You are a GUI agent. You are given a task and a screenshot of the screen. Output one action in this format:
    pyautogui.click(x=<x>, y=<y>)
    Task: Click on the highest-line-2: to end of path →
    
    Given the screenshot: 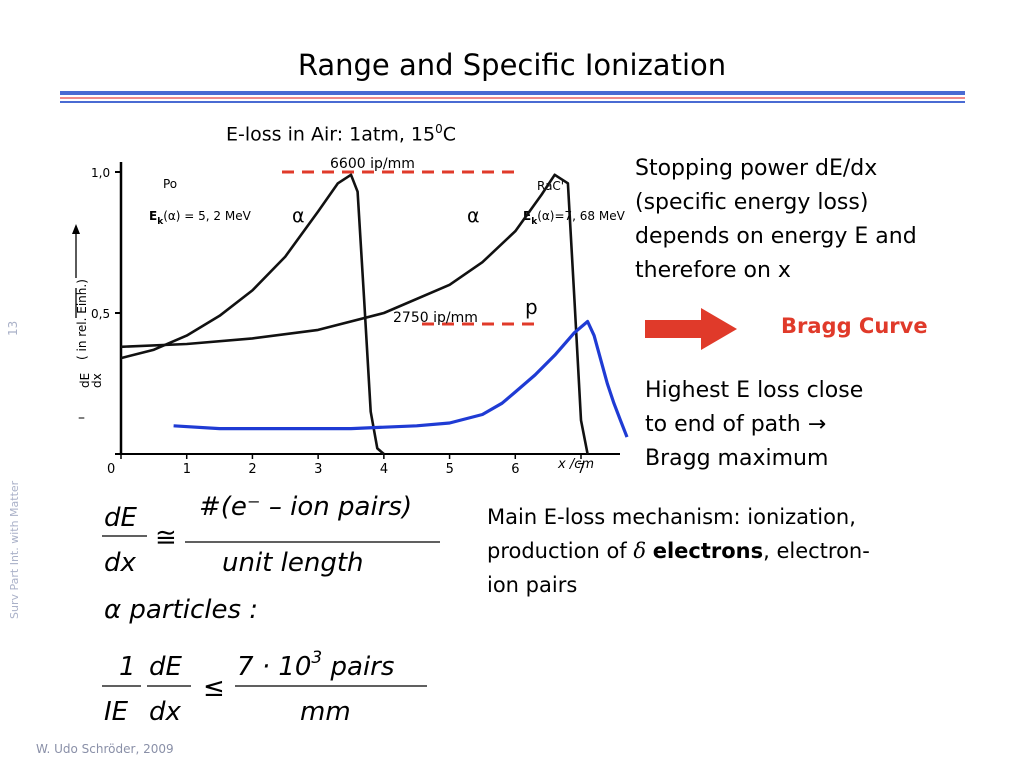 What is the action you would take?
    pyautogui.click(x=736, y=424)
    